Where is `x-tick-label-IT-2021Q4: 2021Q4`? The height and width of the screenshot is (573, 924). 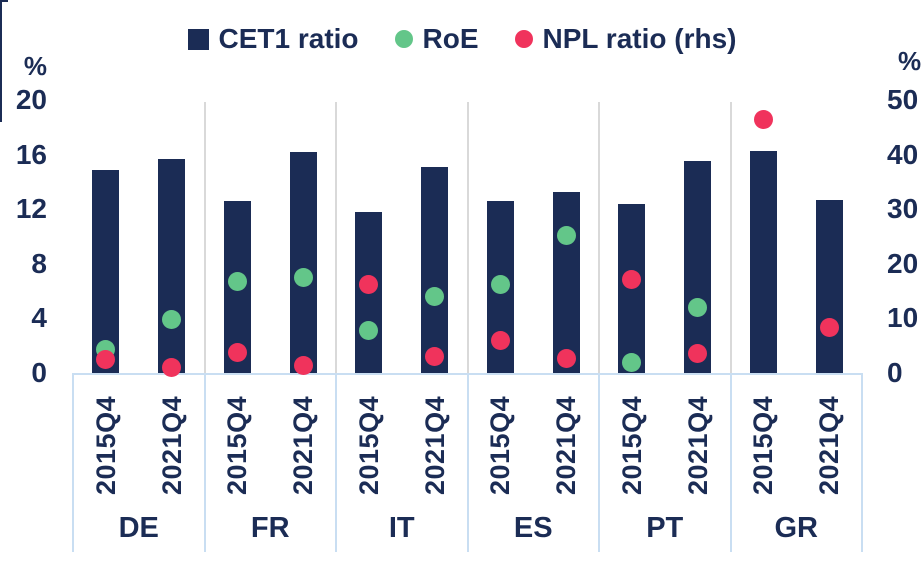
x-tick-label-IT-2021Q4: 2021Q4 is located at coordinates (434, 445).